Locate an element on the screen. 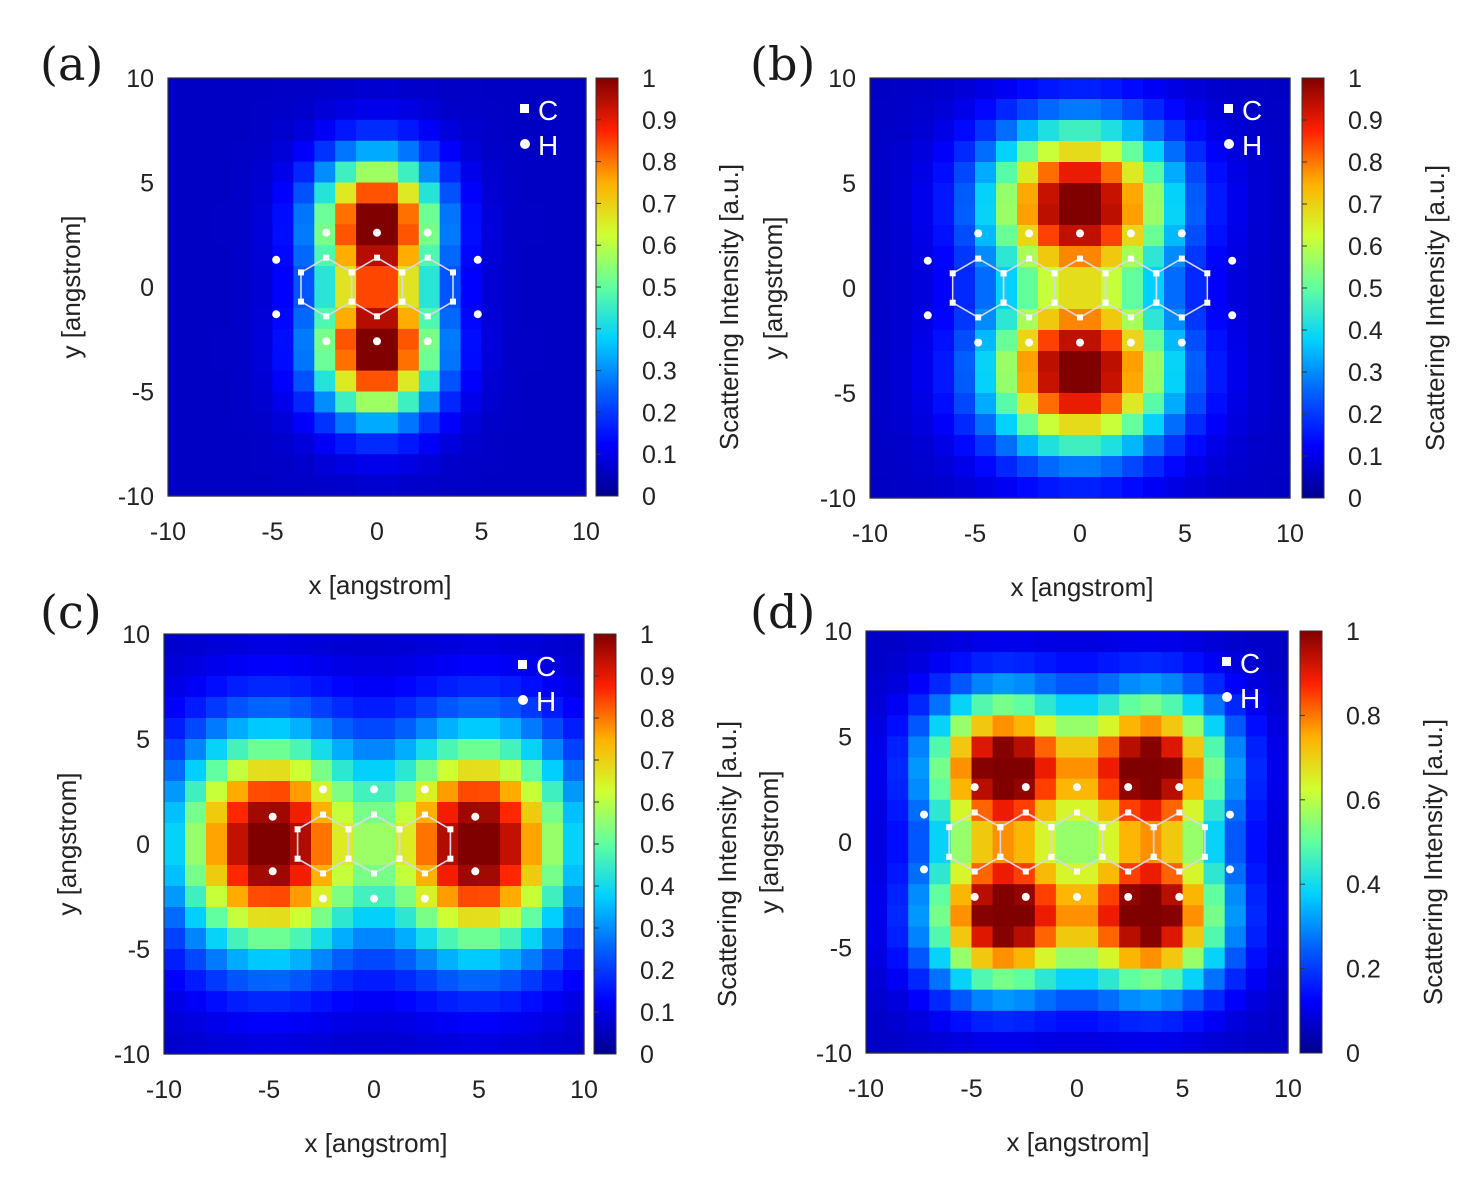  y-tick-label: 5 is located at coordinates (147, 184).